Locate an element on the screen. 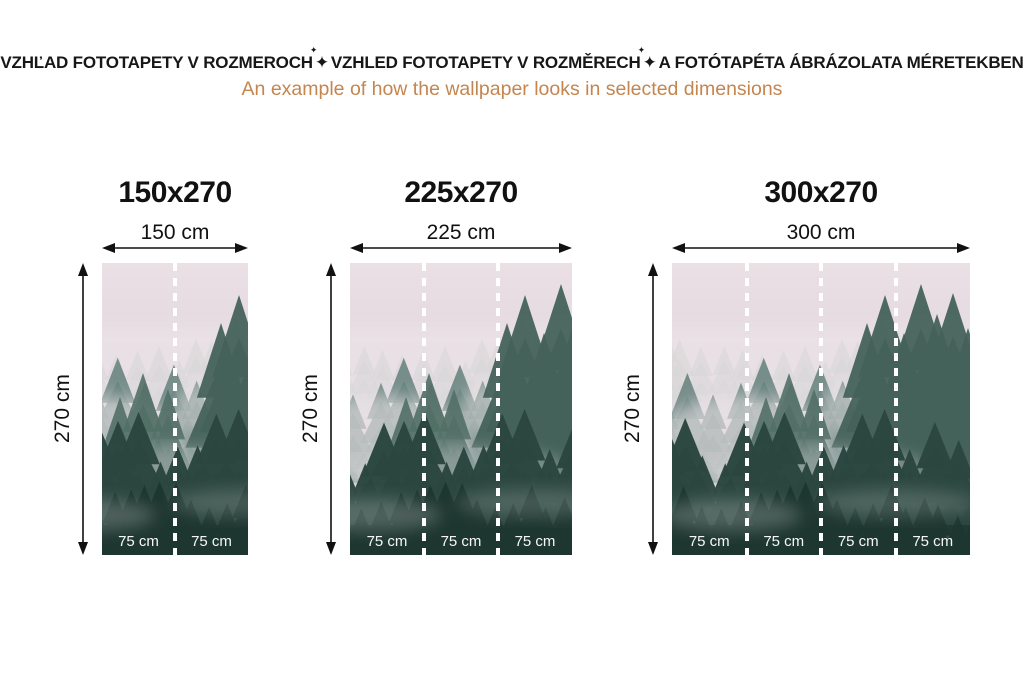 The height and width of the screenshot is (680, 1024). segment-labels: 75 cm 75 cm is located at coordinates (175, 541).